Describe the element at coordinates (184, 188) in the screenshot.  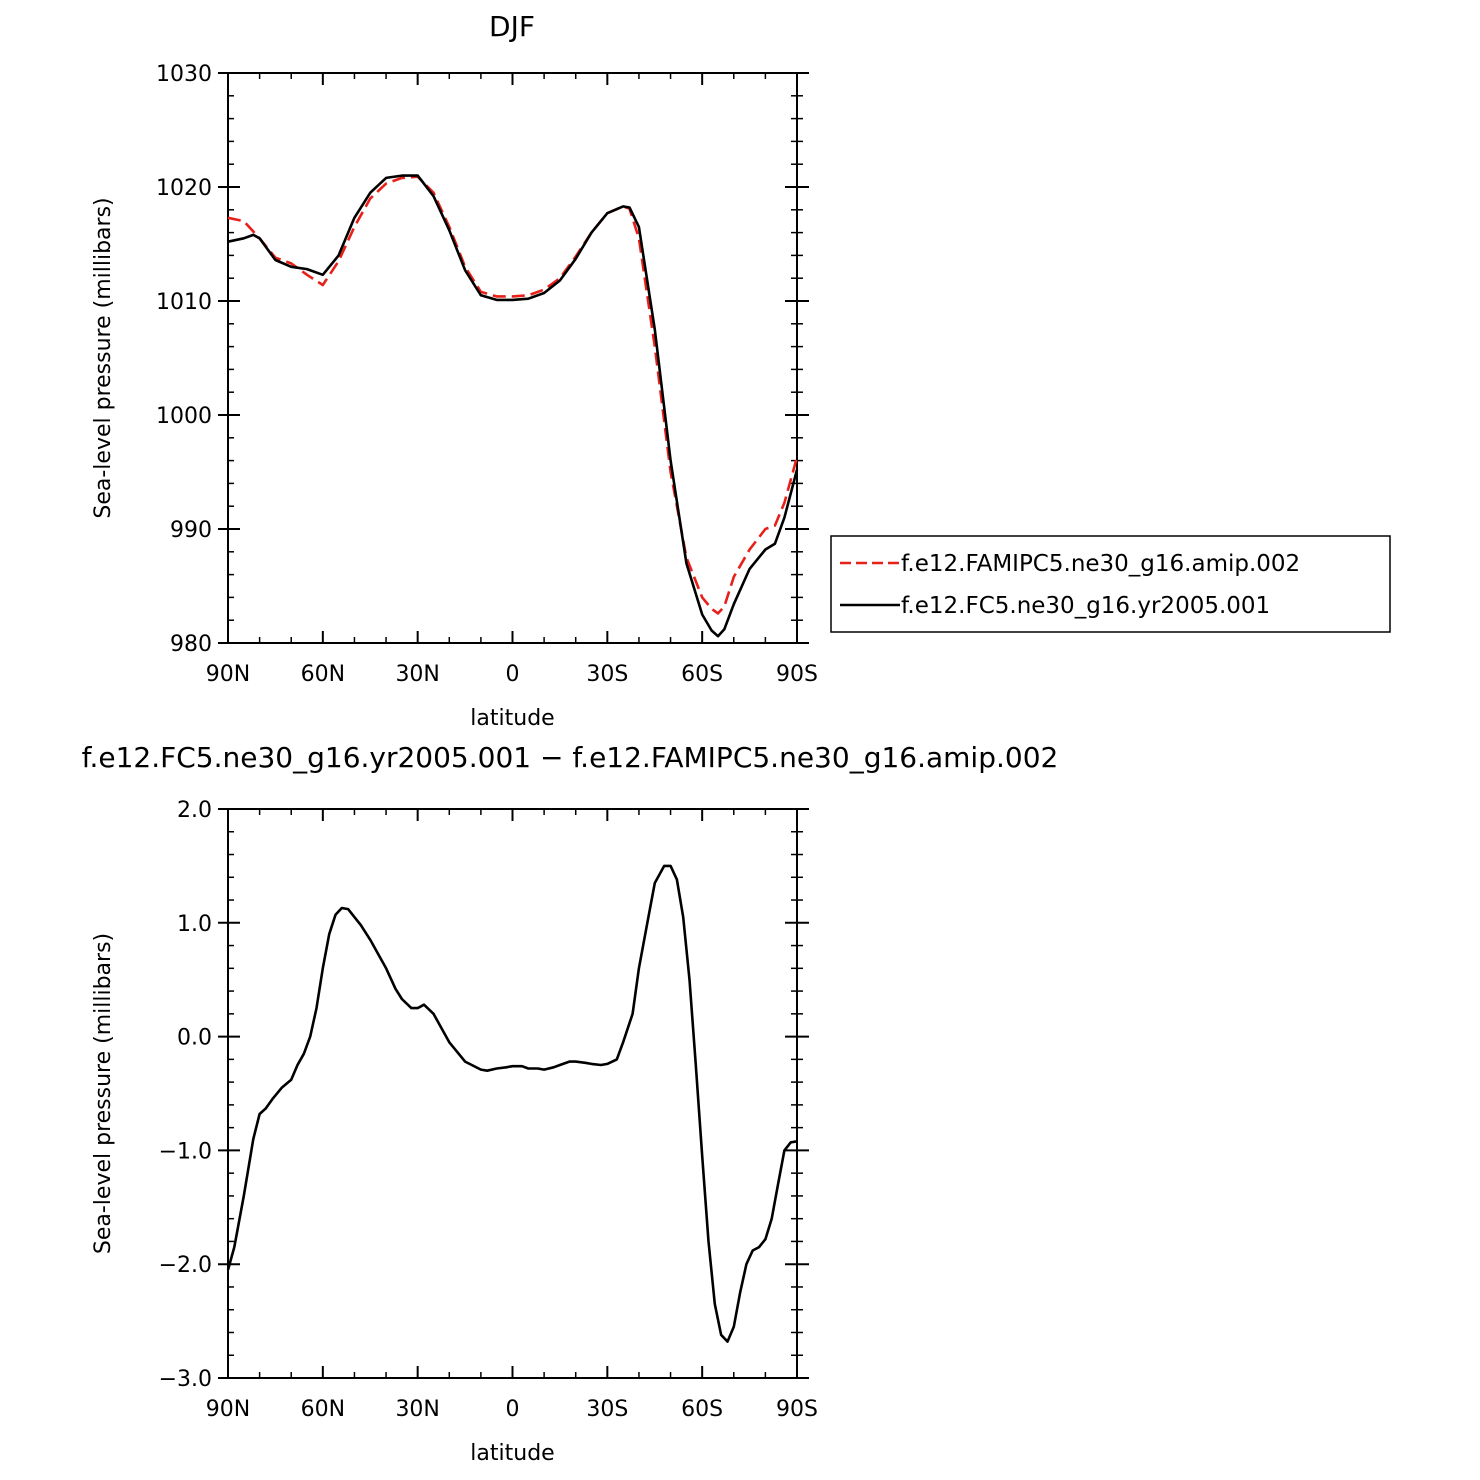
I see `y-tick-label: 1020` at that location.